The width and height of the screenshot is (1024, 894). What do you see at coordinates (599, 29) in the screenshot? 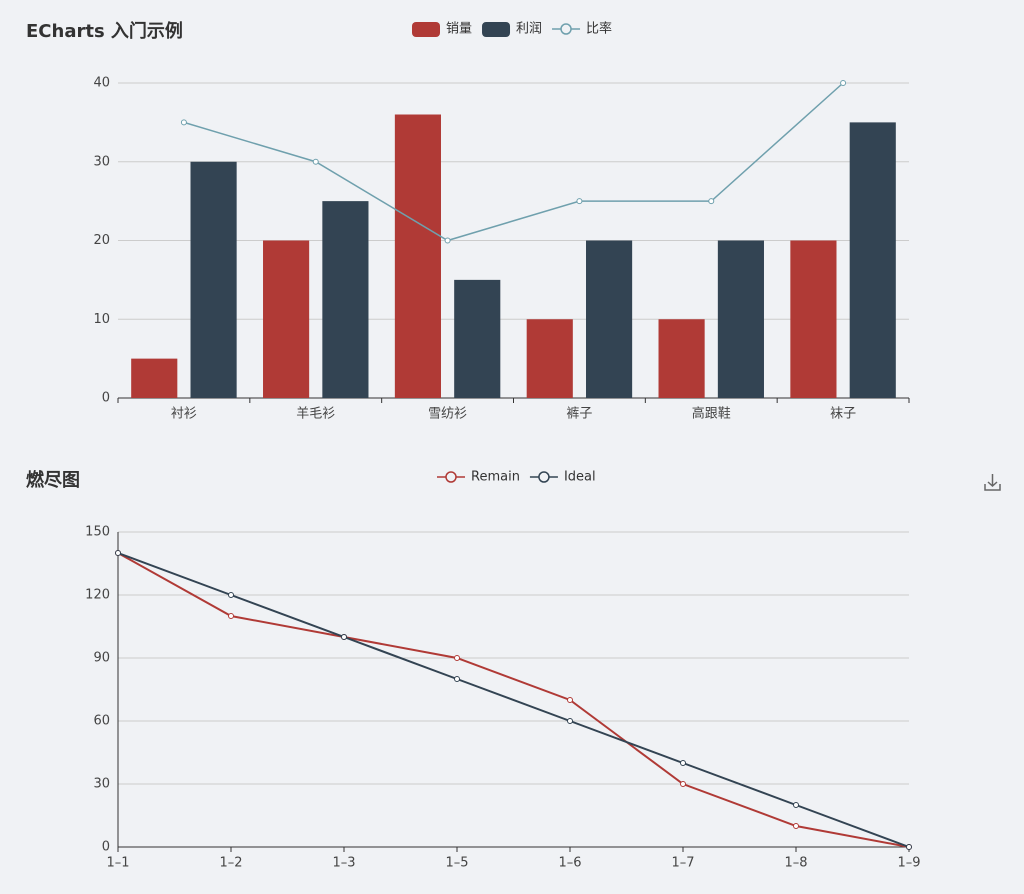
I see `legend-label: 比率` at bounding box center [599, 29].